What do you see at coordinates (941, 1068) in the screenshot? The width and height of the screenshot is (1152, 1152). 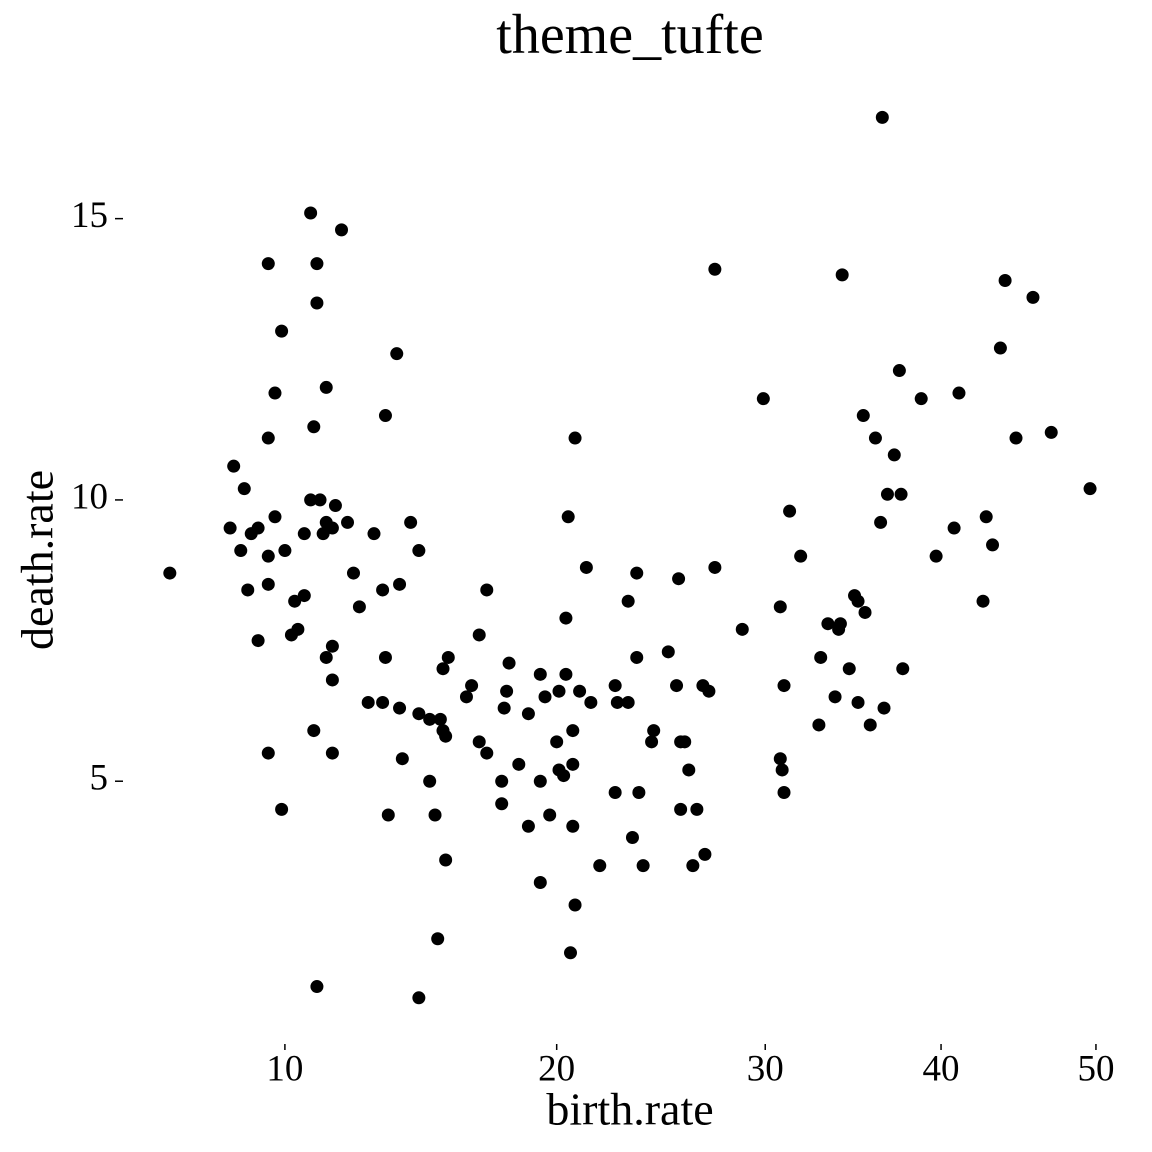 I see `x-tick-label: 40` at bounding box center [941, 1068].